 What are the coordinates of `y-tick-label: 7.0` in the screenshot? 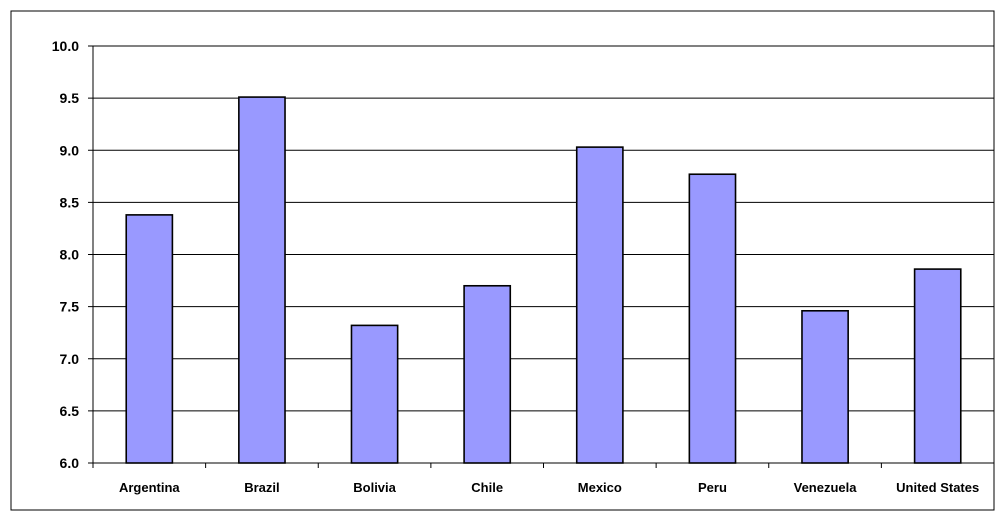 It's located at (70, 359).